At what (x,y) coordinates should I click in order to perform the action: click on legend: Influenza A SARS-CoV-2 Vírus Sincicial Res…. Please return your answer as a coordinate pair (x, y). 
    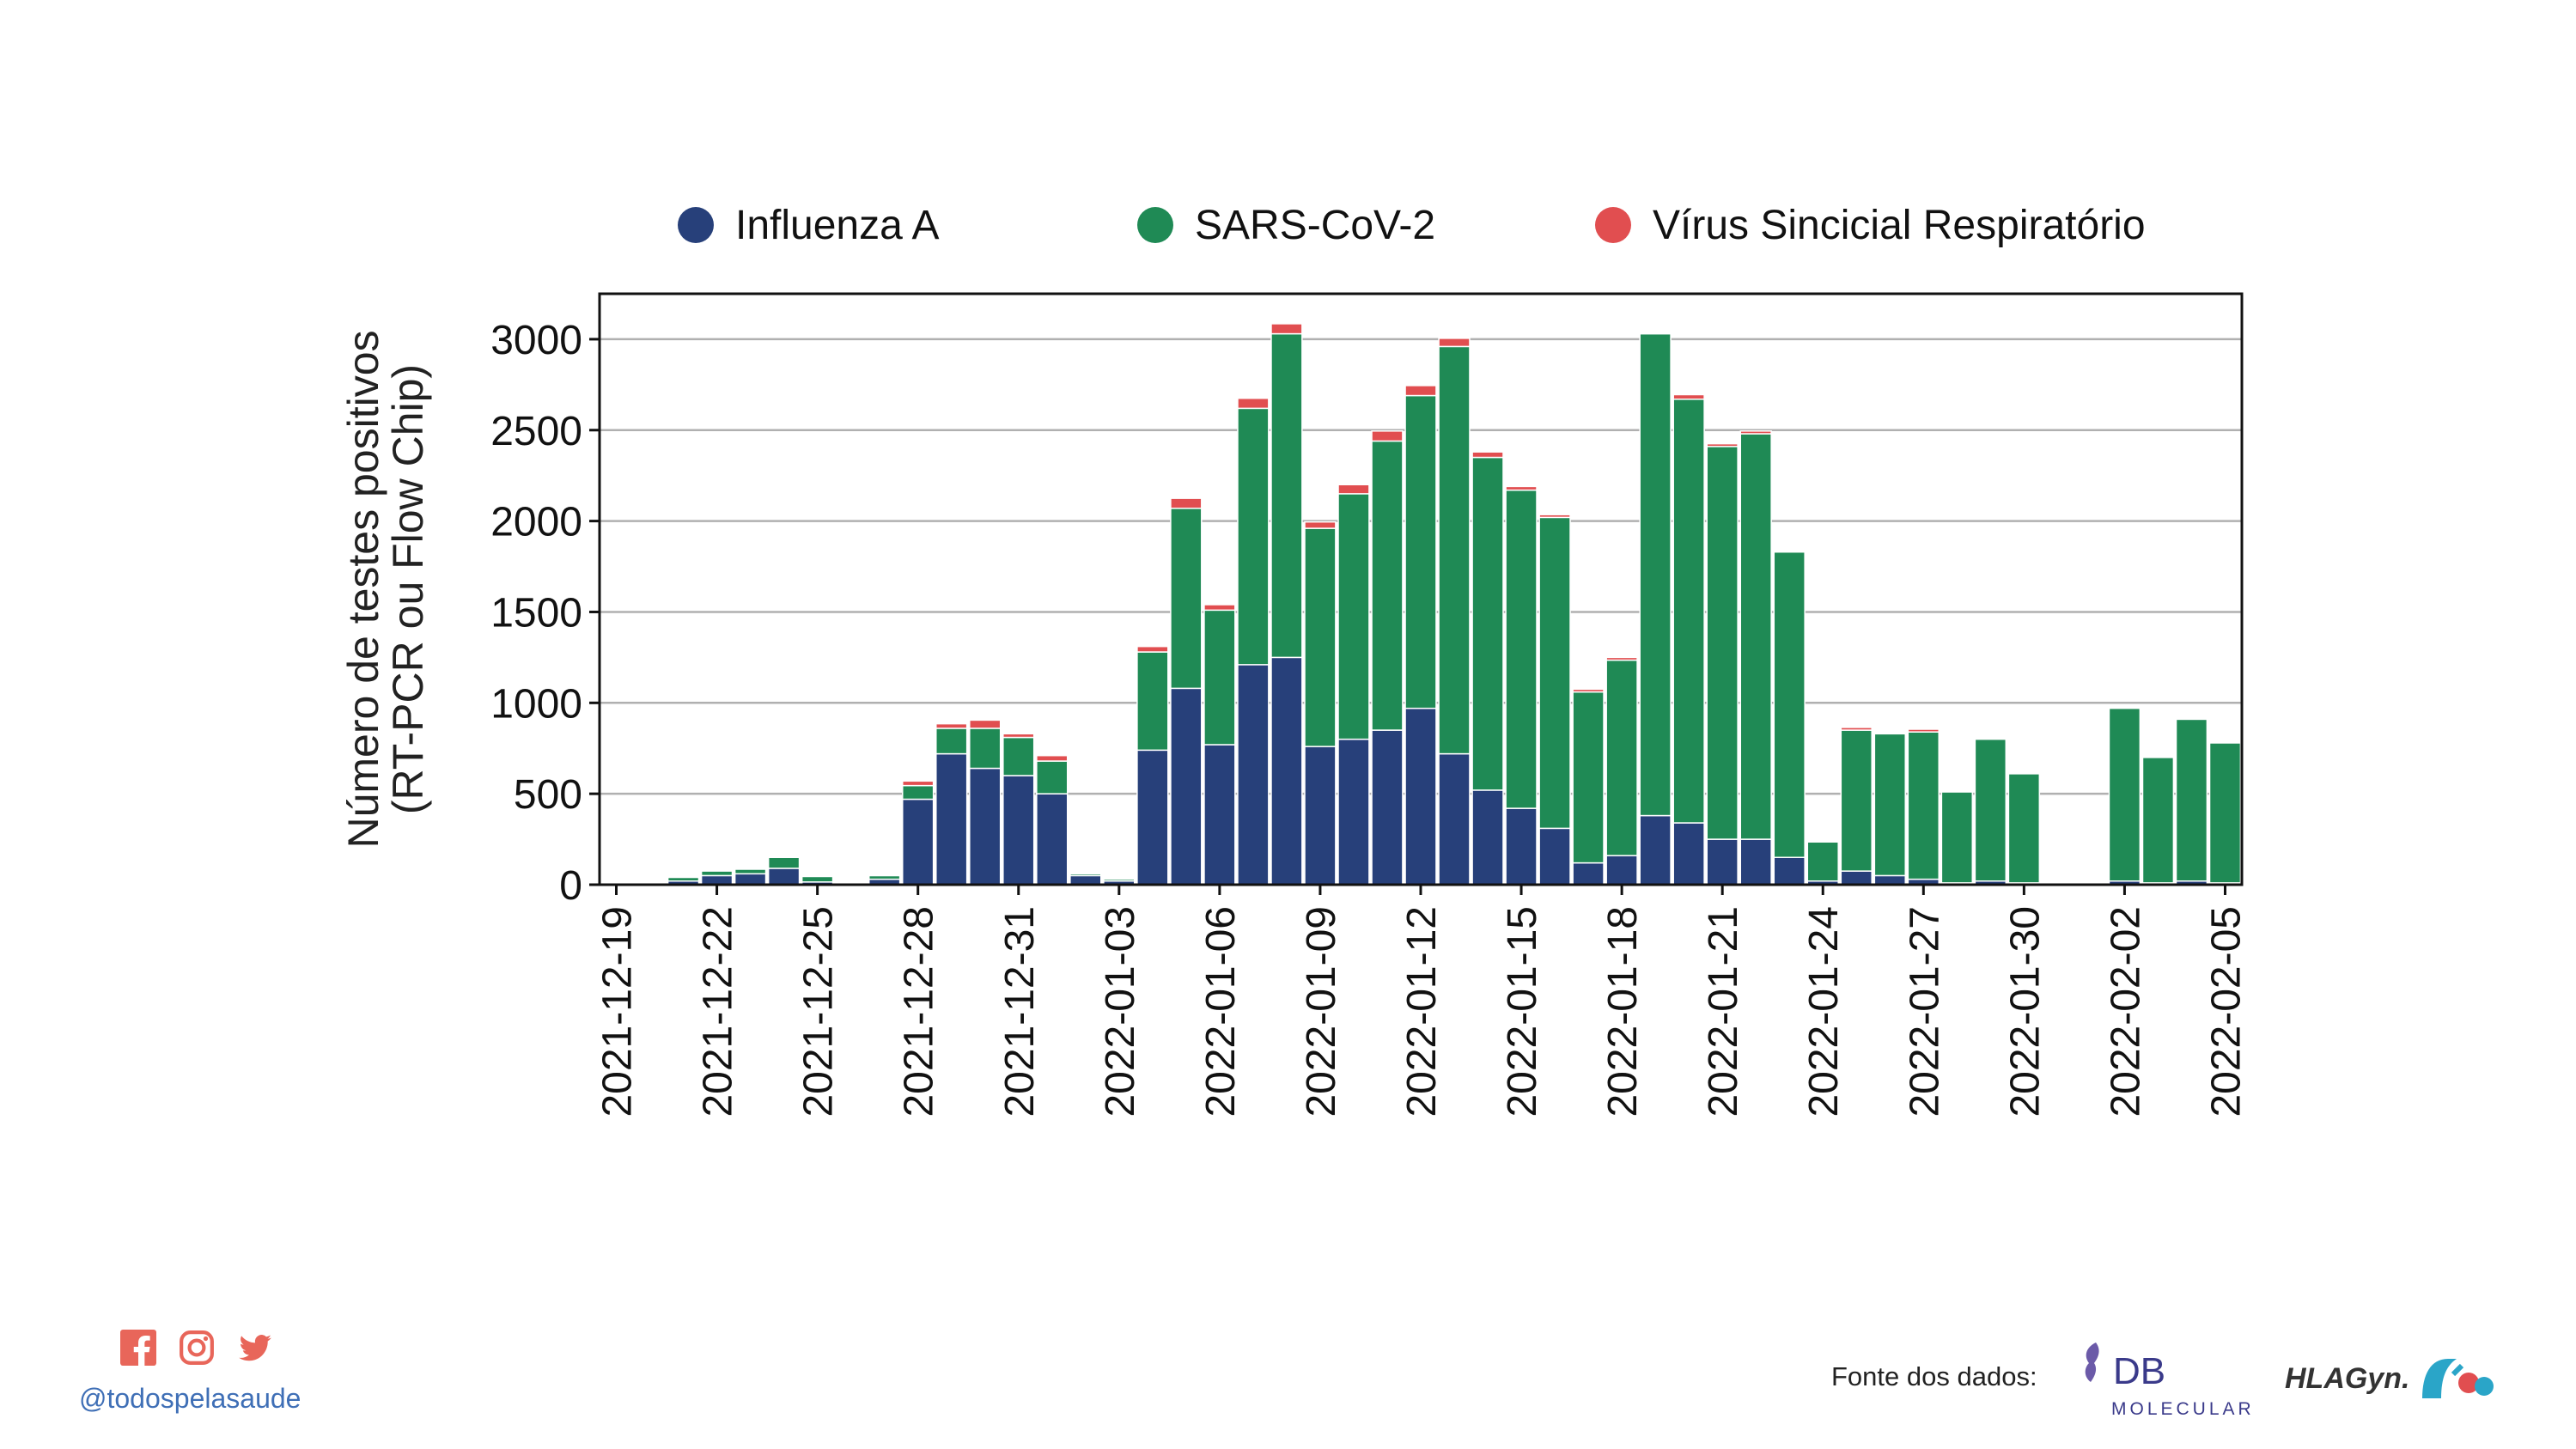
    Looking at the image, I should click on (1412, 226).